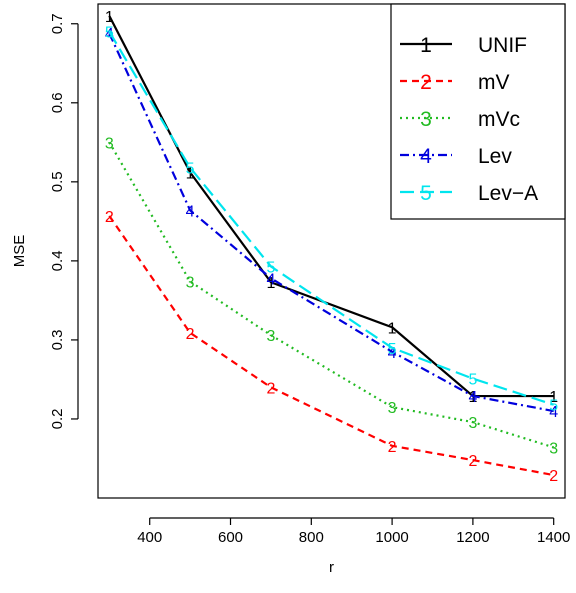 Image resolution: width=576 pixels, height=593 pixels. Describe the element at coordinates (502, 45) in the screenshot. I see `legend-label: UNIF` at that location.